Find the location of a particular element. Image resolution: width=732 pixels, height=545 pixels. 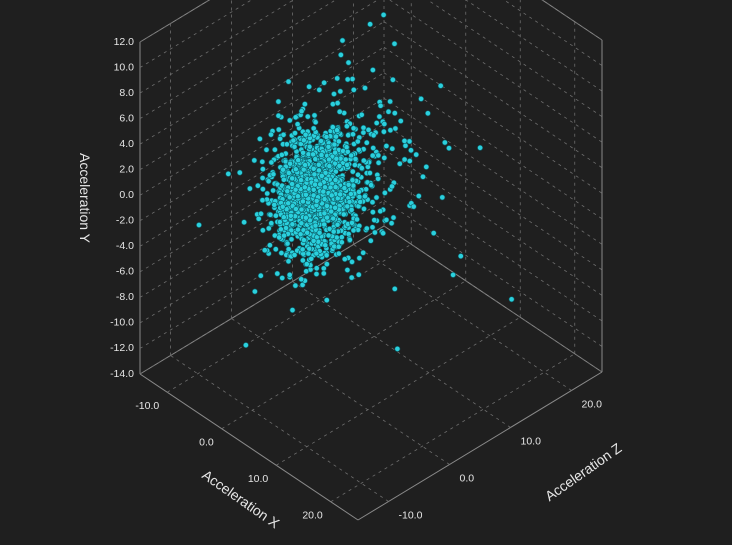

y-tick-label: 10.0 is located at coordinates (124, 67).